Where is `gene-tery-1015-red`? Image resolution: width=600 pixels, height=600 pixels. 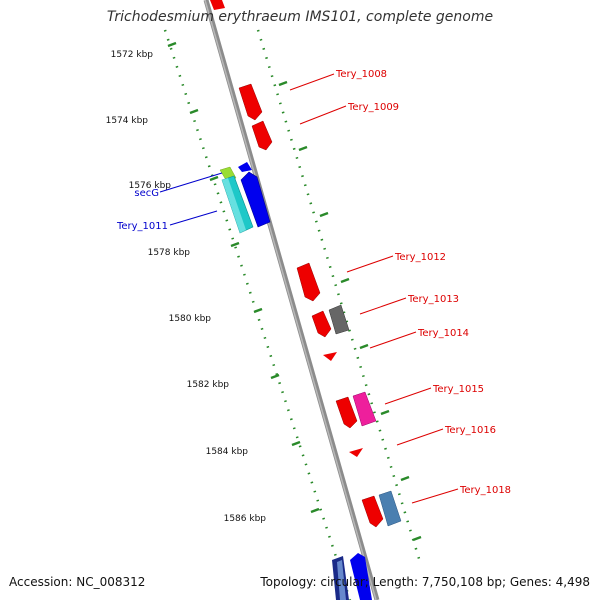 gene-tery-1015-red is located at coordinates (346, 412).